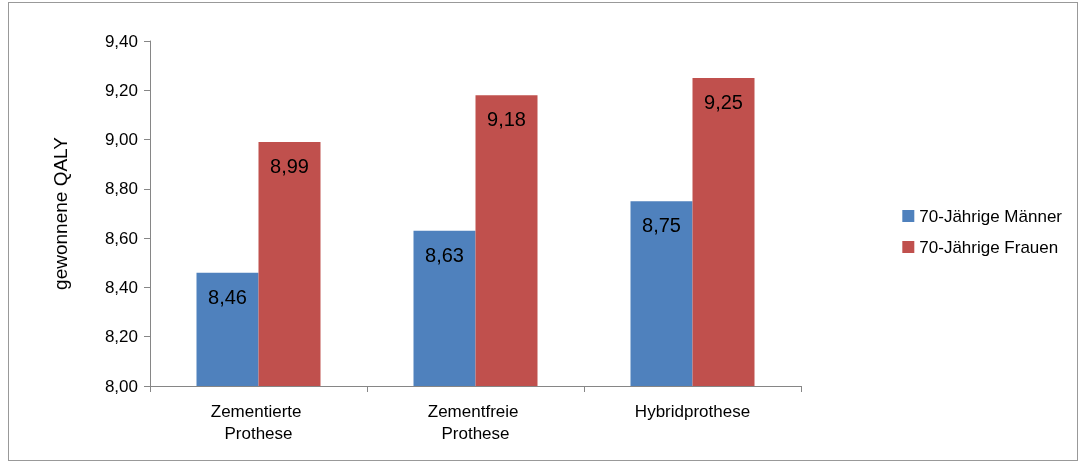  What do you see at coordinates (121, 189) in the screenshot?
I see `y-tick-label: 8,80` at bounding box center [121, 189].